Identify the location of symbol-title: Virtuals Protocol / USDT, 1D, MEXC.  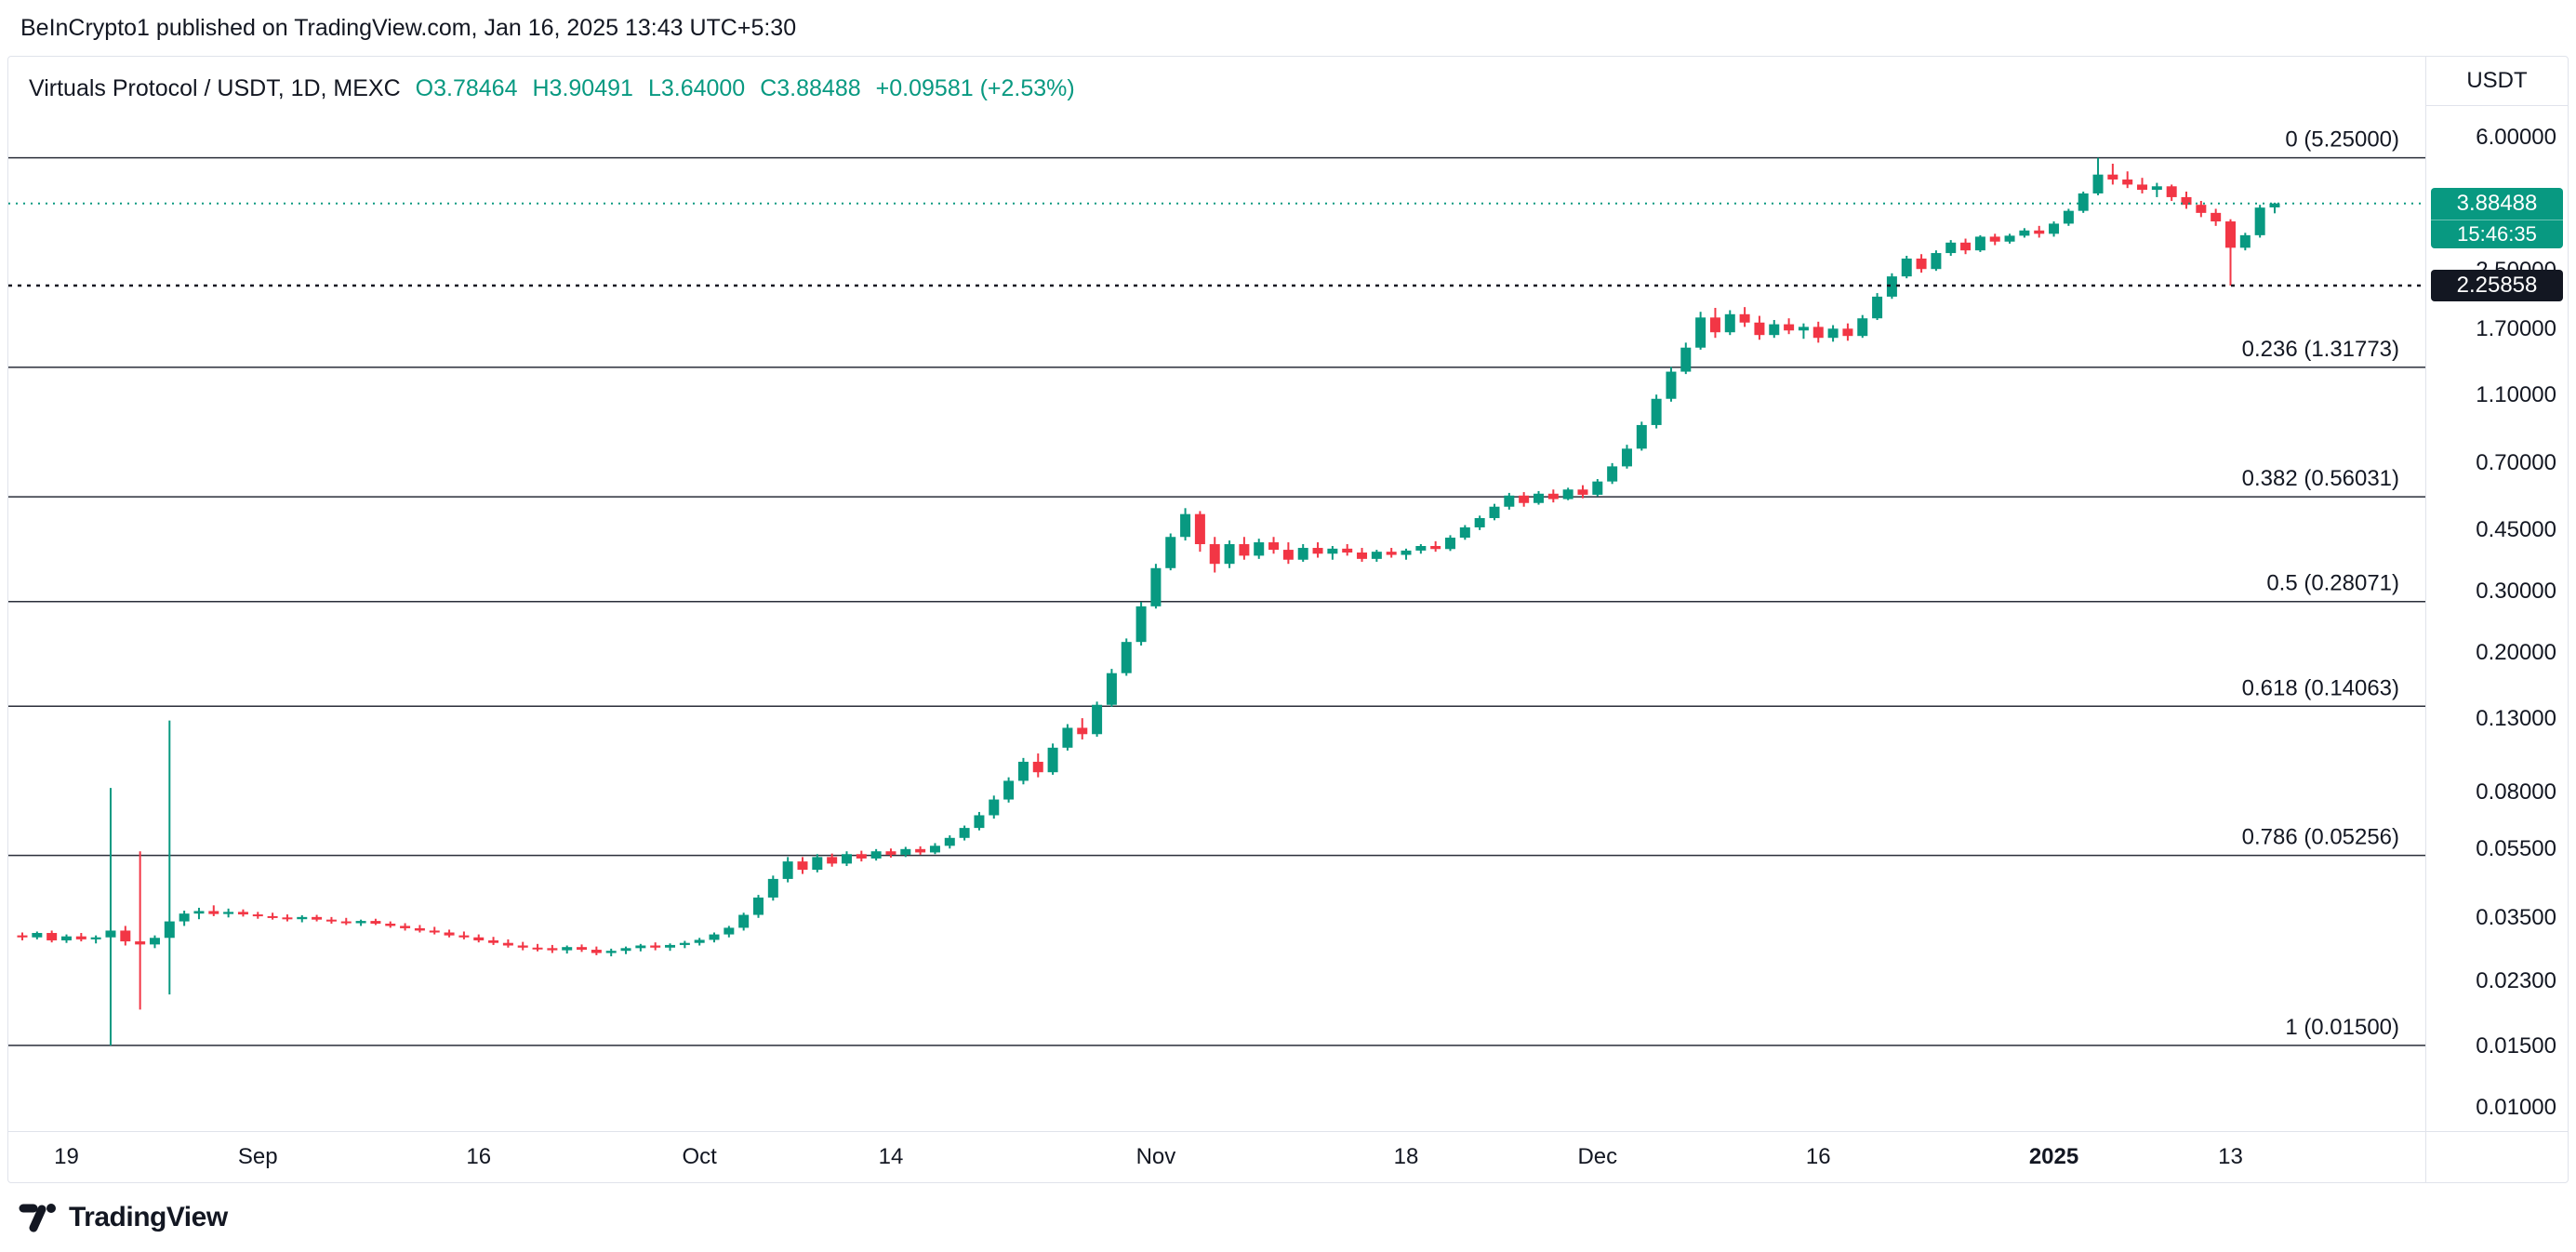
(215, 88).